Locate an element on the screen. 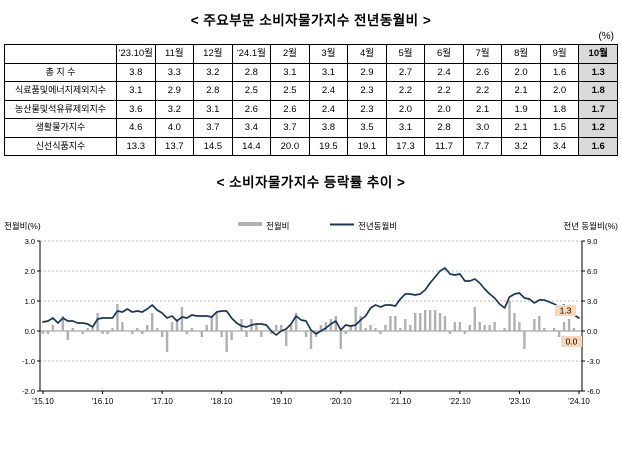  x-axis-tick-label: '19.10 is located at coordinates (281, 401).